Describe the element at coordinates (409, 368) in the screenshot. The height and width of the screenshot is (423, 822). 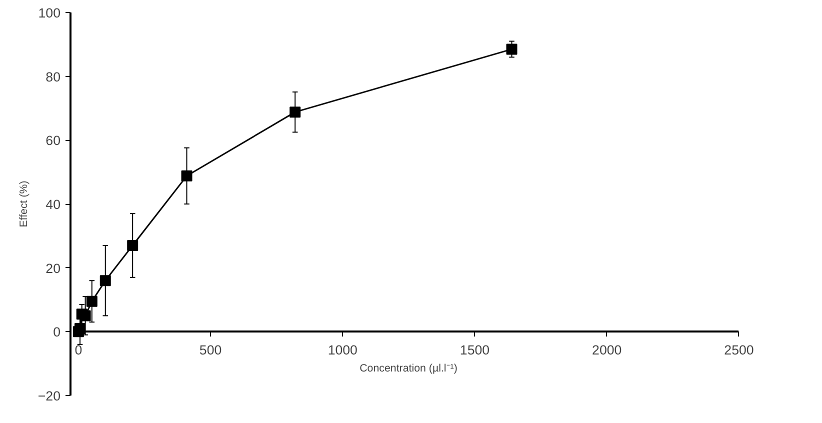
I see `x-axis-title: Concentration (µl.l⁻¹)` at that location.